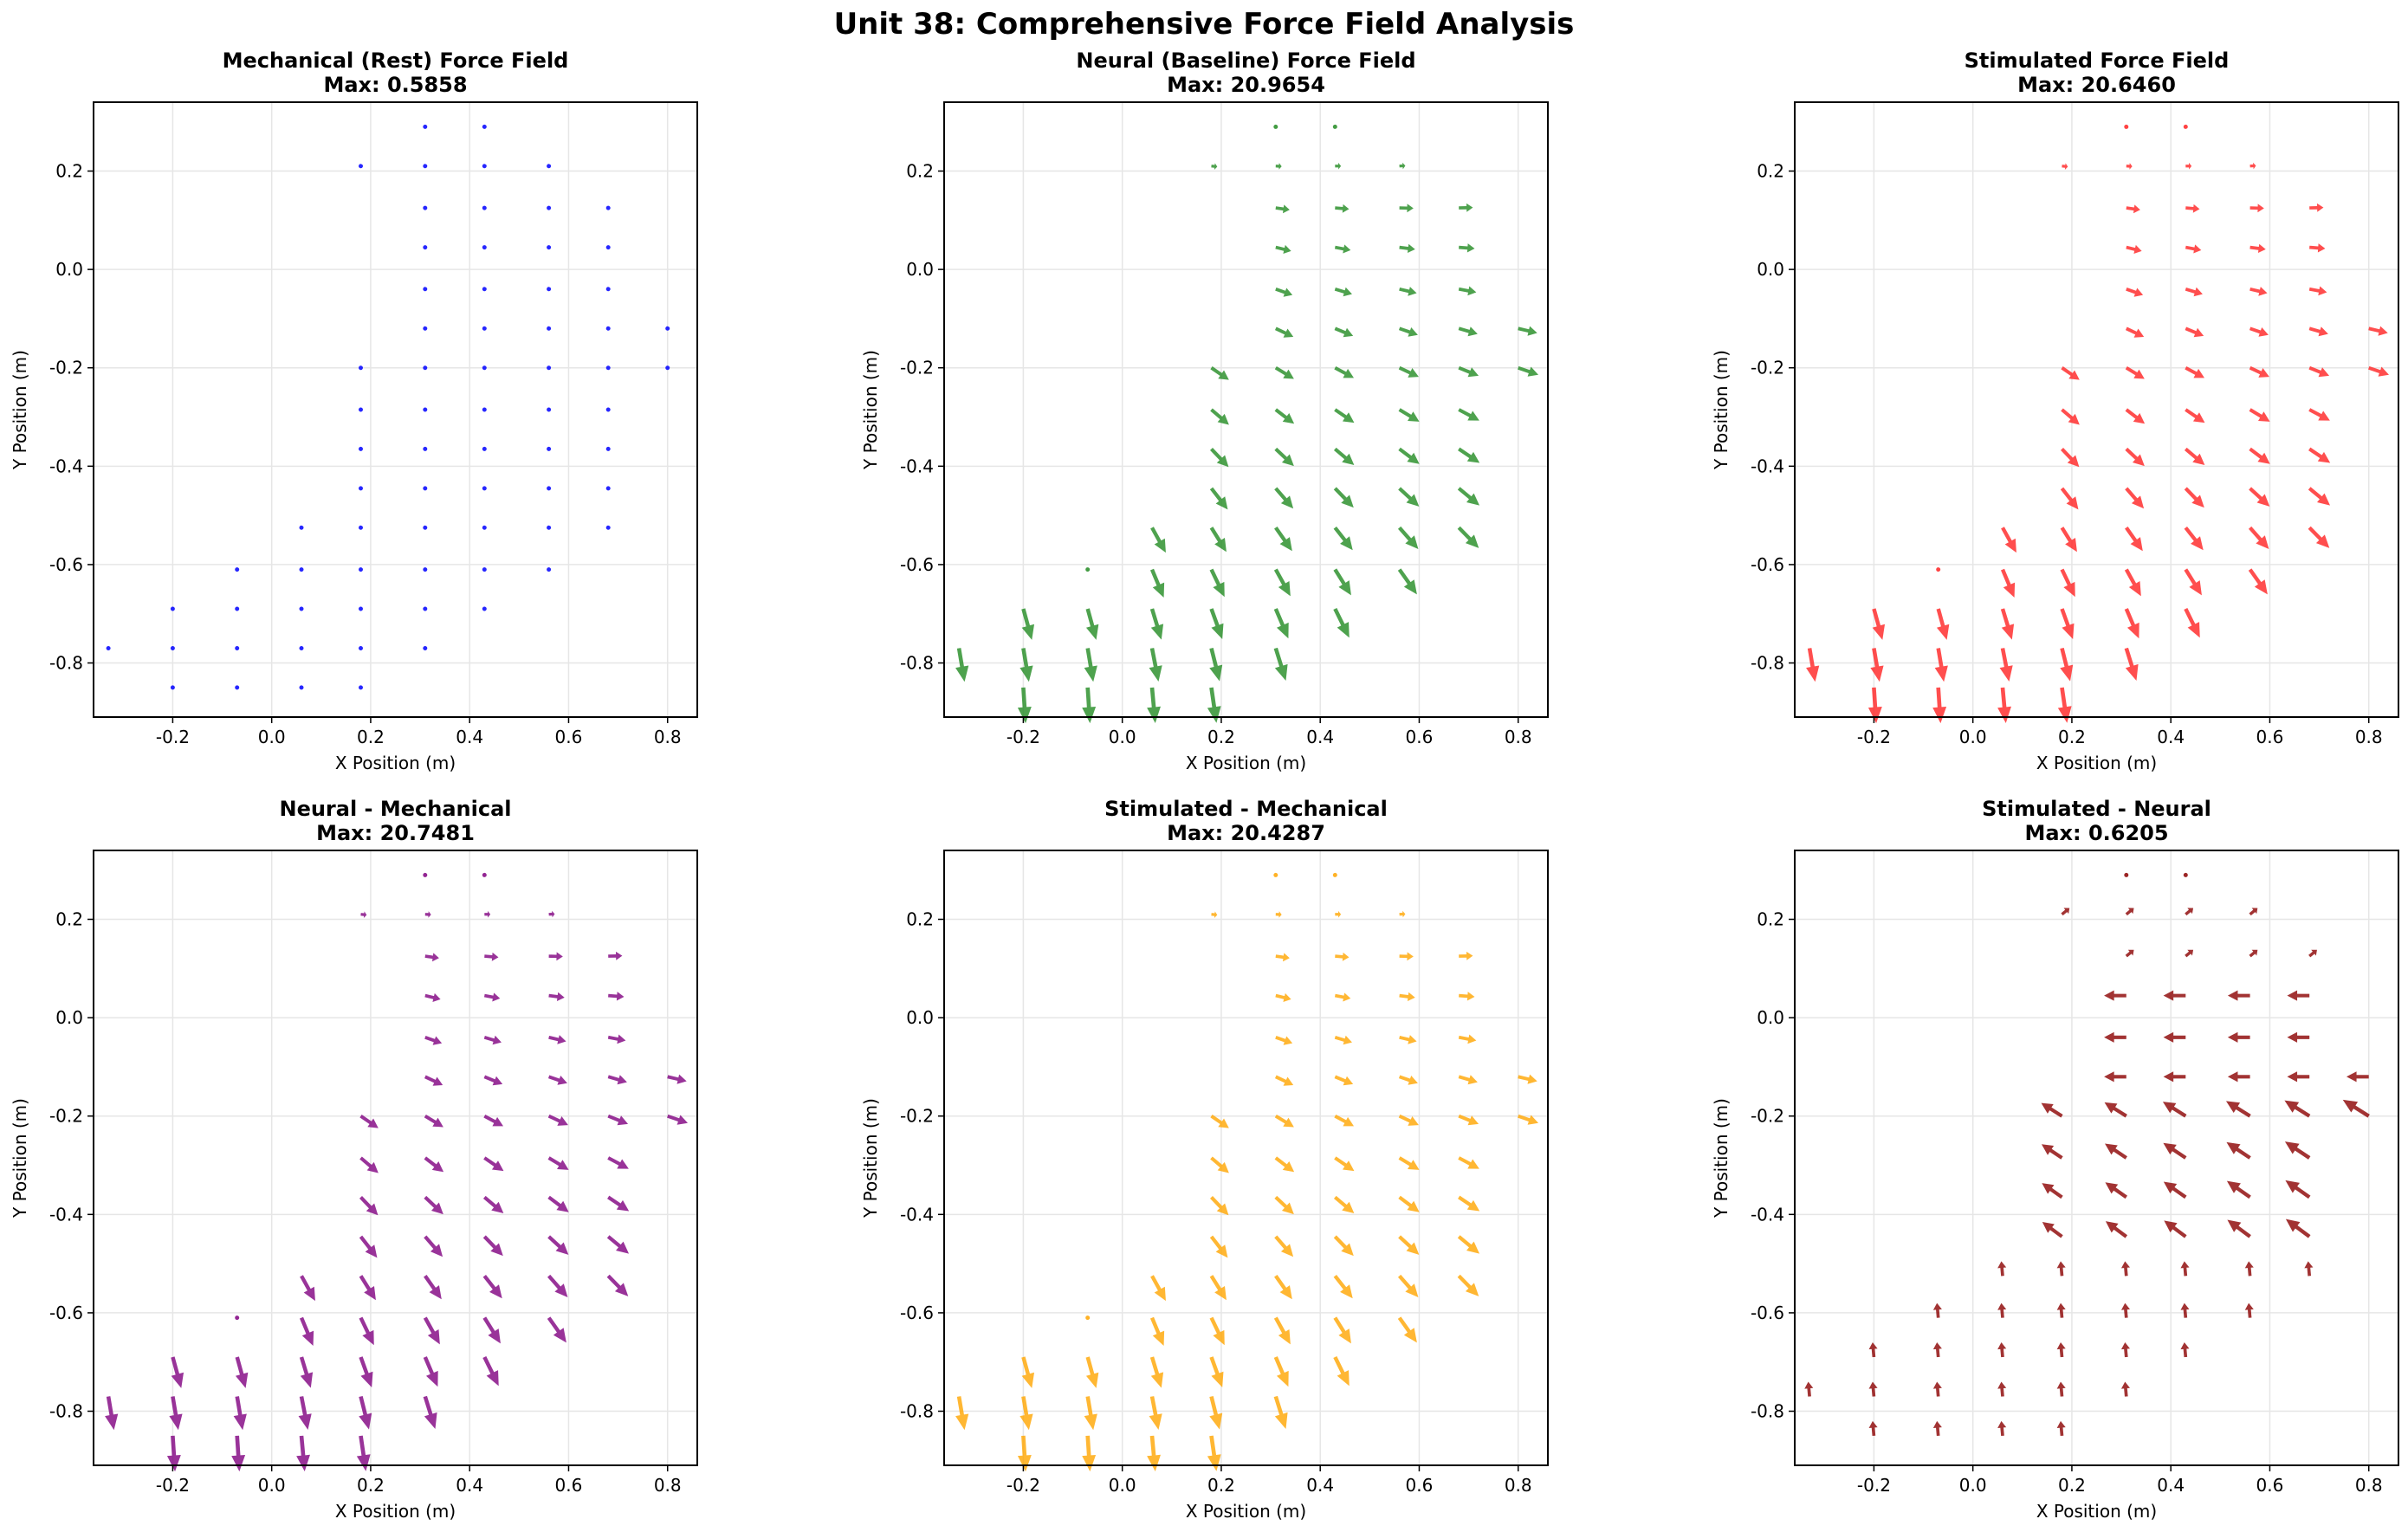  What do you see at coordinates (2096, 85) in the screenshot?
I see `panel-subtitle: Max: 20.6460` at bounding box center [2096, 85].